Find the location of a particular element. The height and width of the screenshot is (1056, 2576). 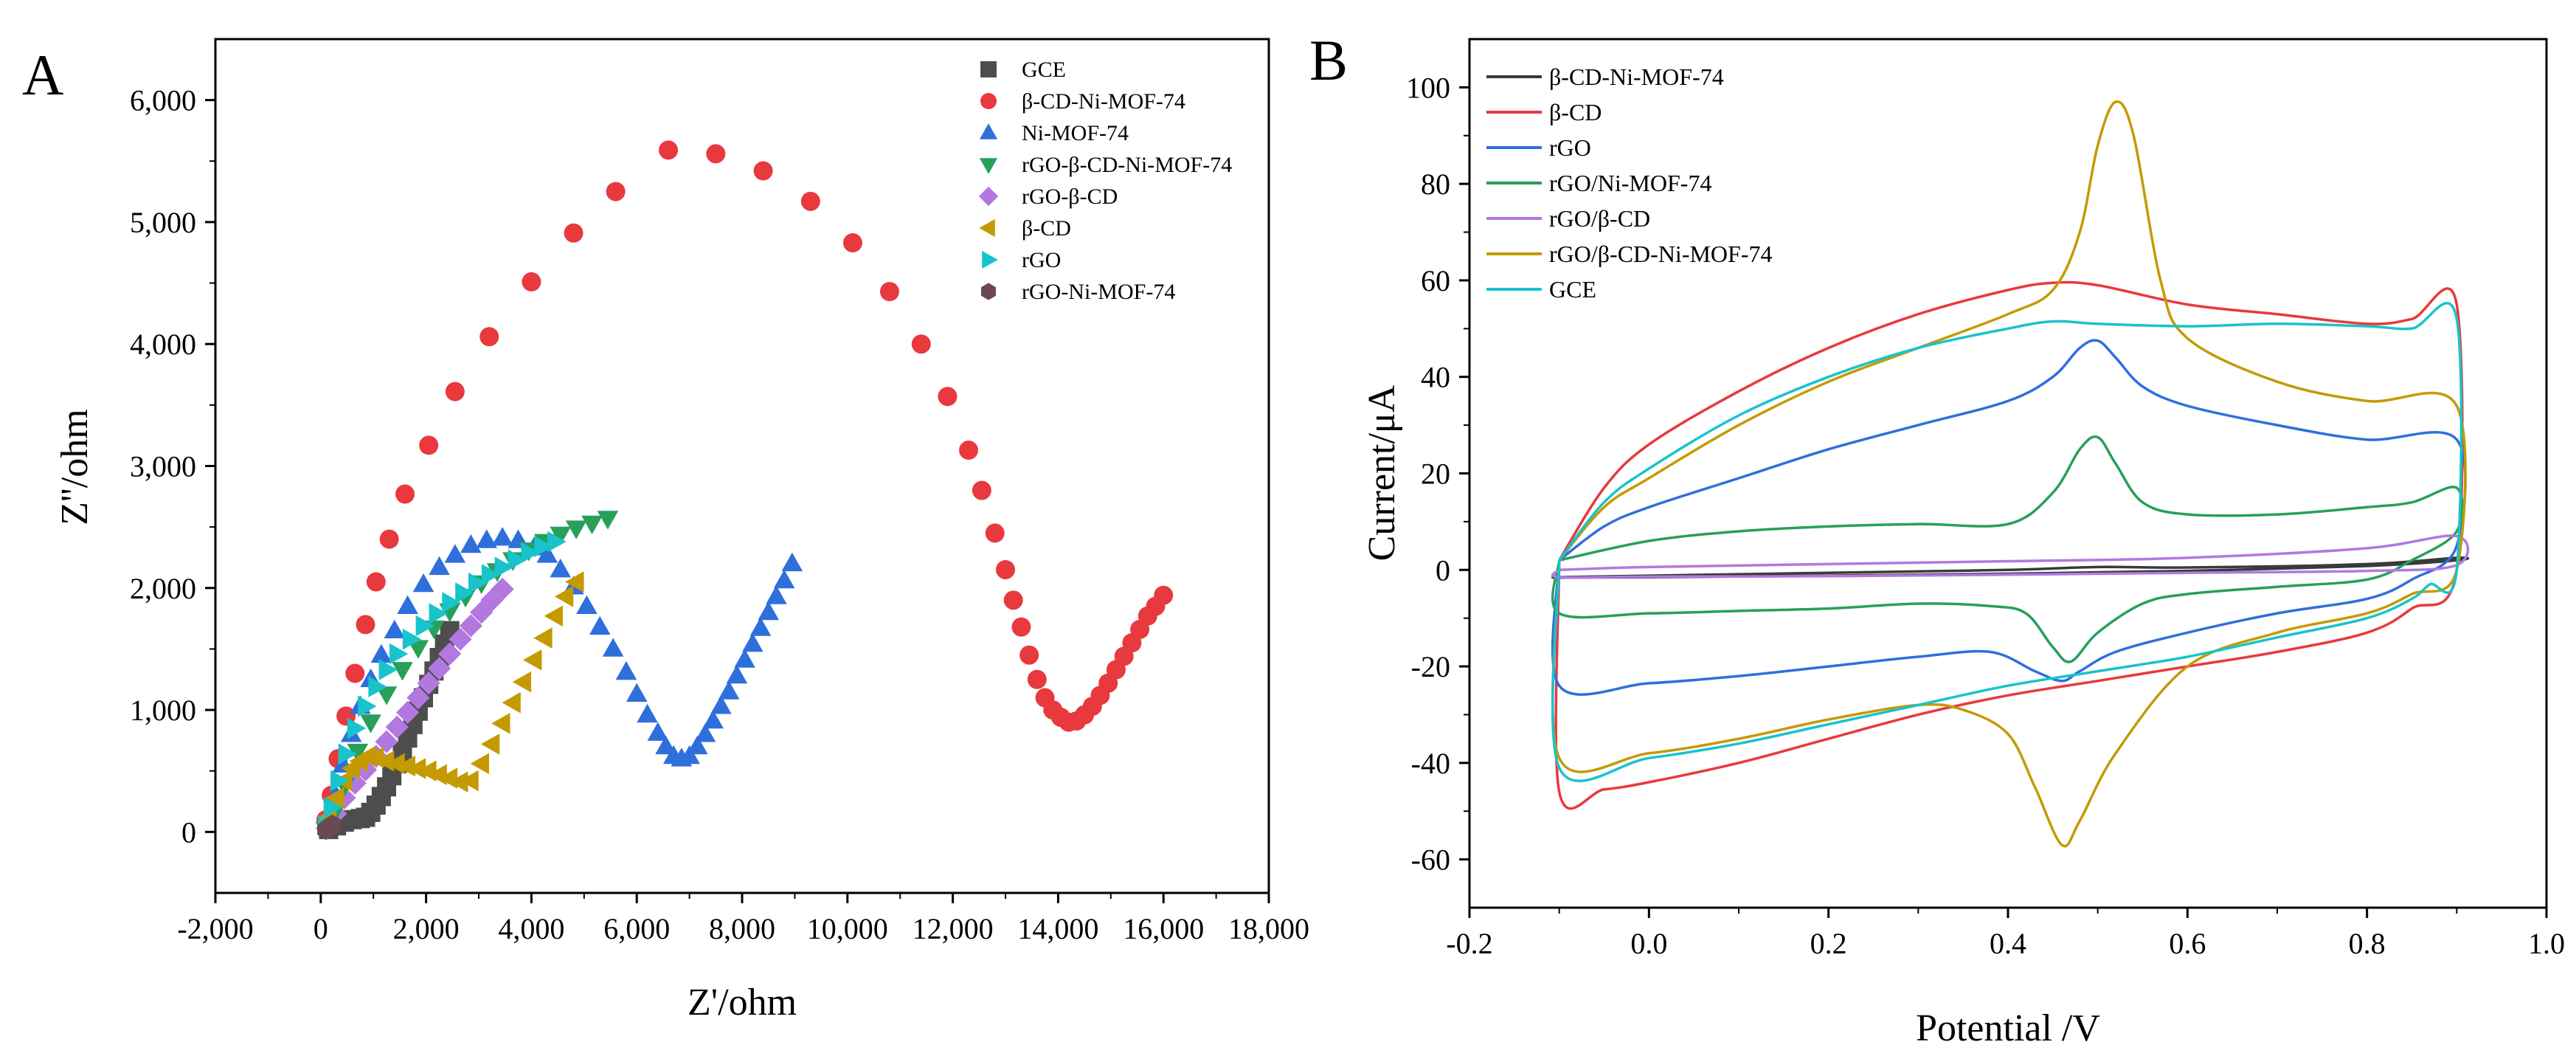

x-axis-label-b: Potential /V is located at coordinates (2008, 1028).